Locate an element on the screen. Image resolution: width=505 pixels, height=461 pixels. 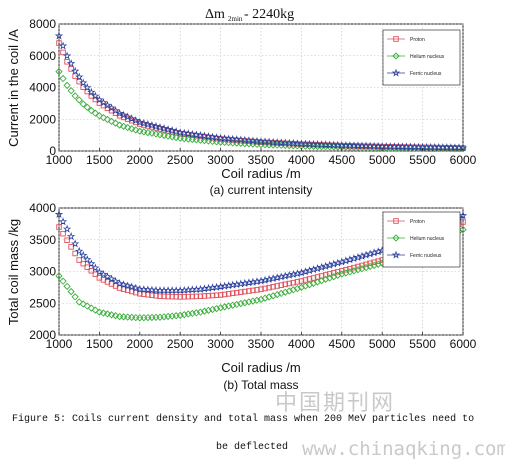
chart-b-legend: Proton Helium nucleus Ferric nucleus is located at coordinates (421, 239).